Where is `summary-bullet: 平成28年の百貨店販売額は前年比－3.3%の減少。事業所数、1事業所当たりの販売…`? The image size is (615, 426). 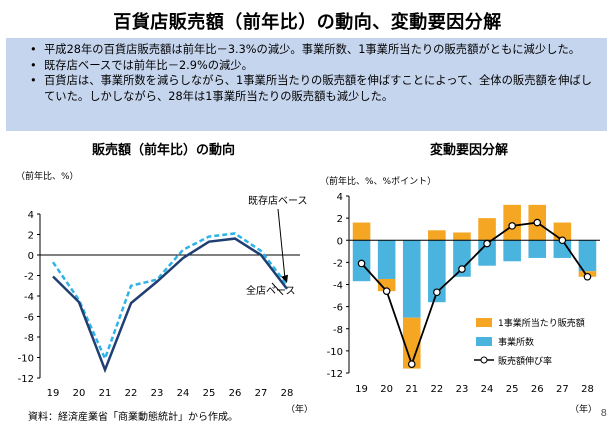
summary-bullet: 平成28年の百貨店販売額は前年比－3.3%の減少。事業所数、1事業所当たりの販売… is located at coordinates (313, 50).